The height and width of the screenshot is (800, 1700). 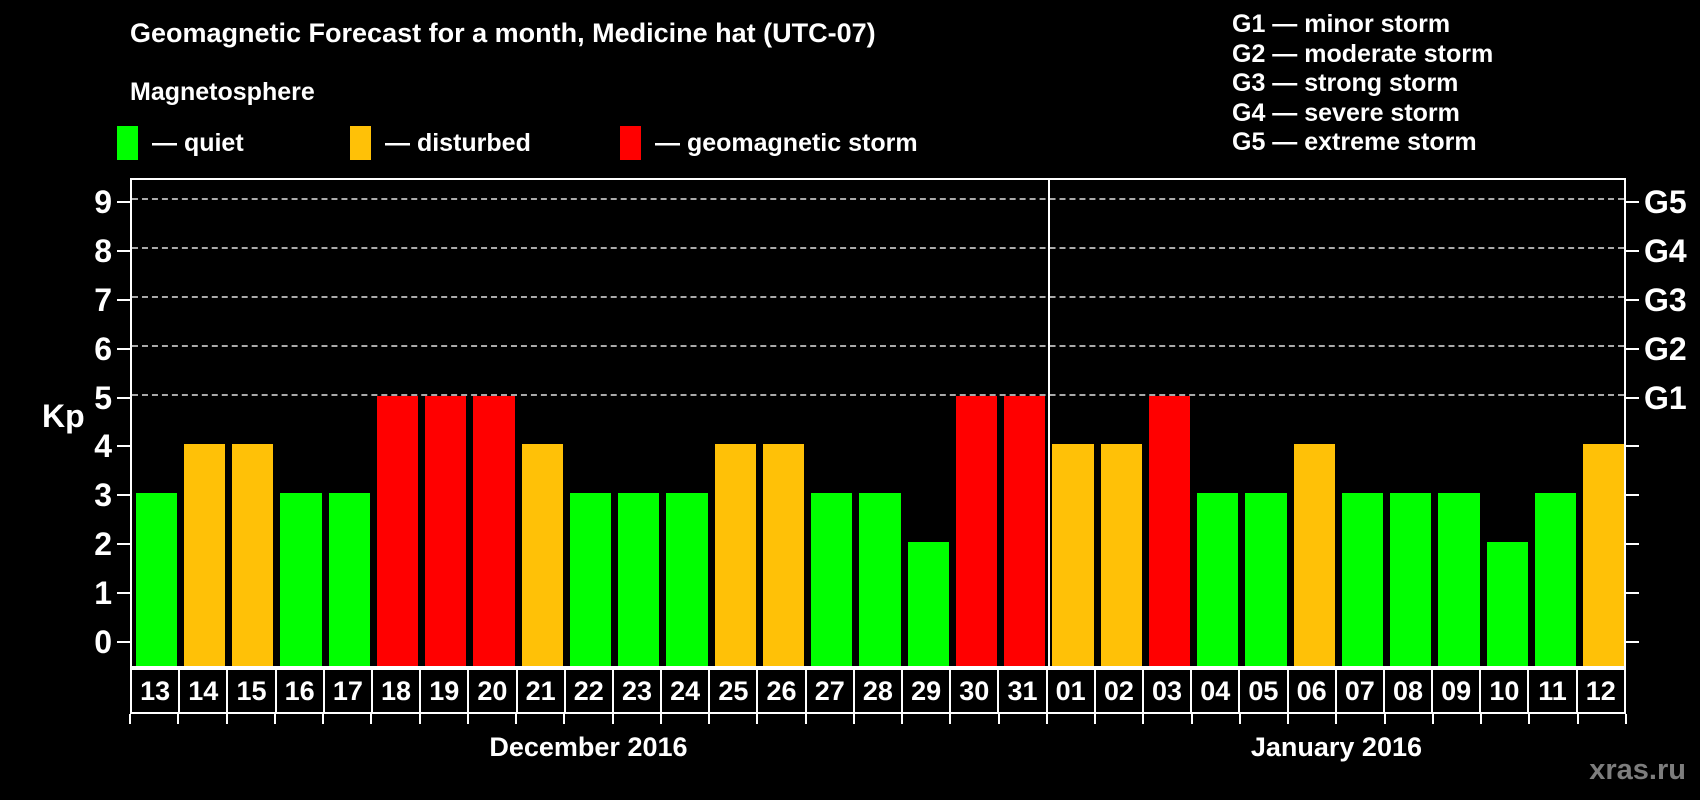 What do you see at coordinates (1118, 691) in the screenshot?
I see `day-label-02: 02` at bounding box center [1118, 691].